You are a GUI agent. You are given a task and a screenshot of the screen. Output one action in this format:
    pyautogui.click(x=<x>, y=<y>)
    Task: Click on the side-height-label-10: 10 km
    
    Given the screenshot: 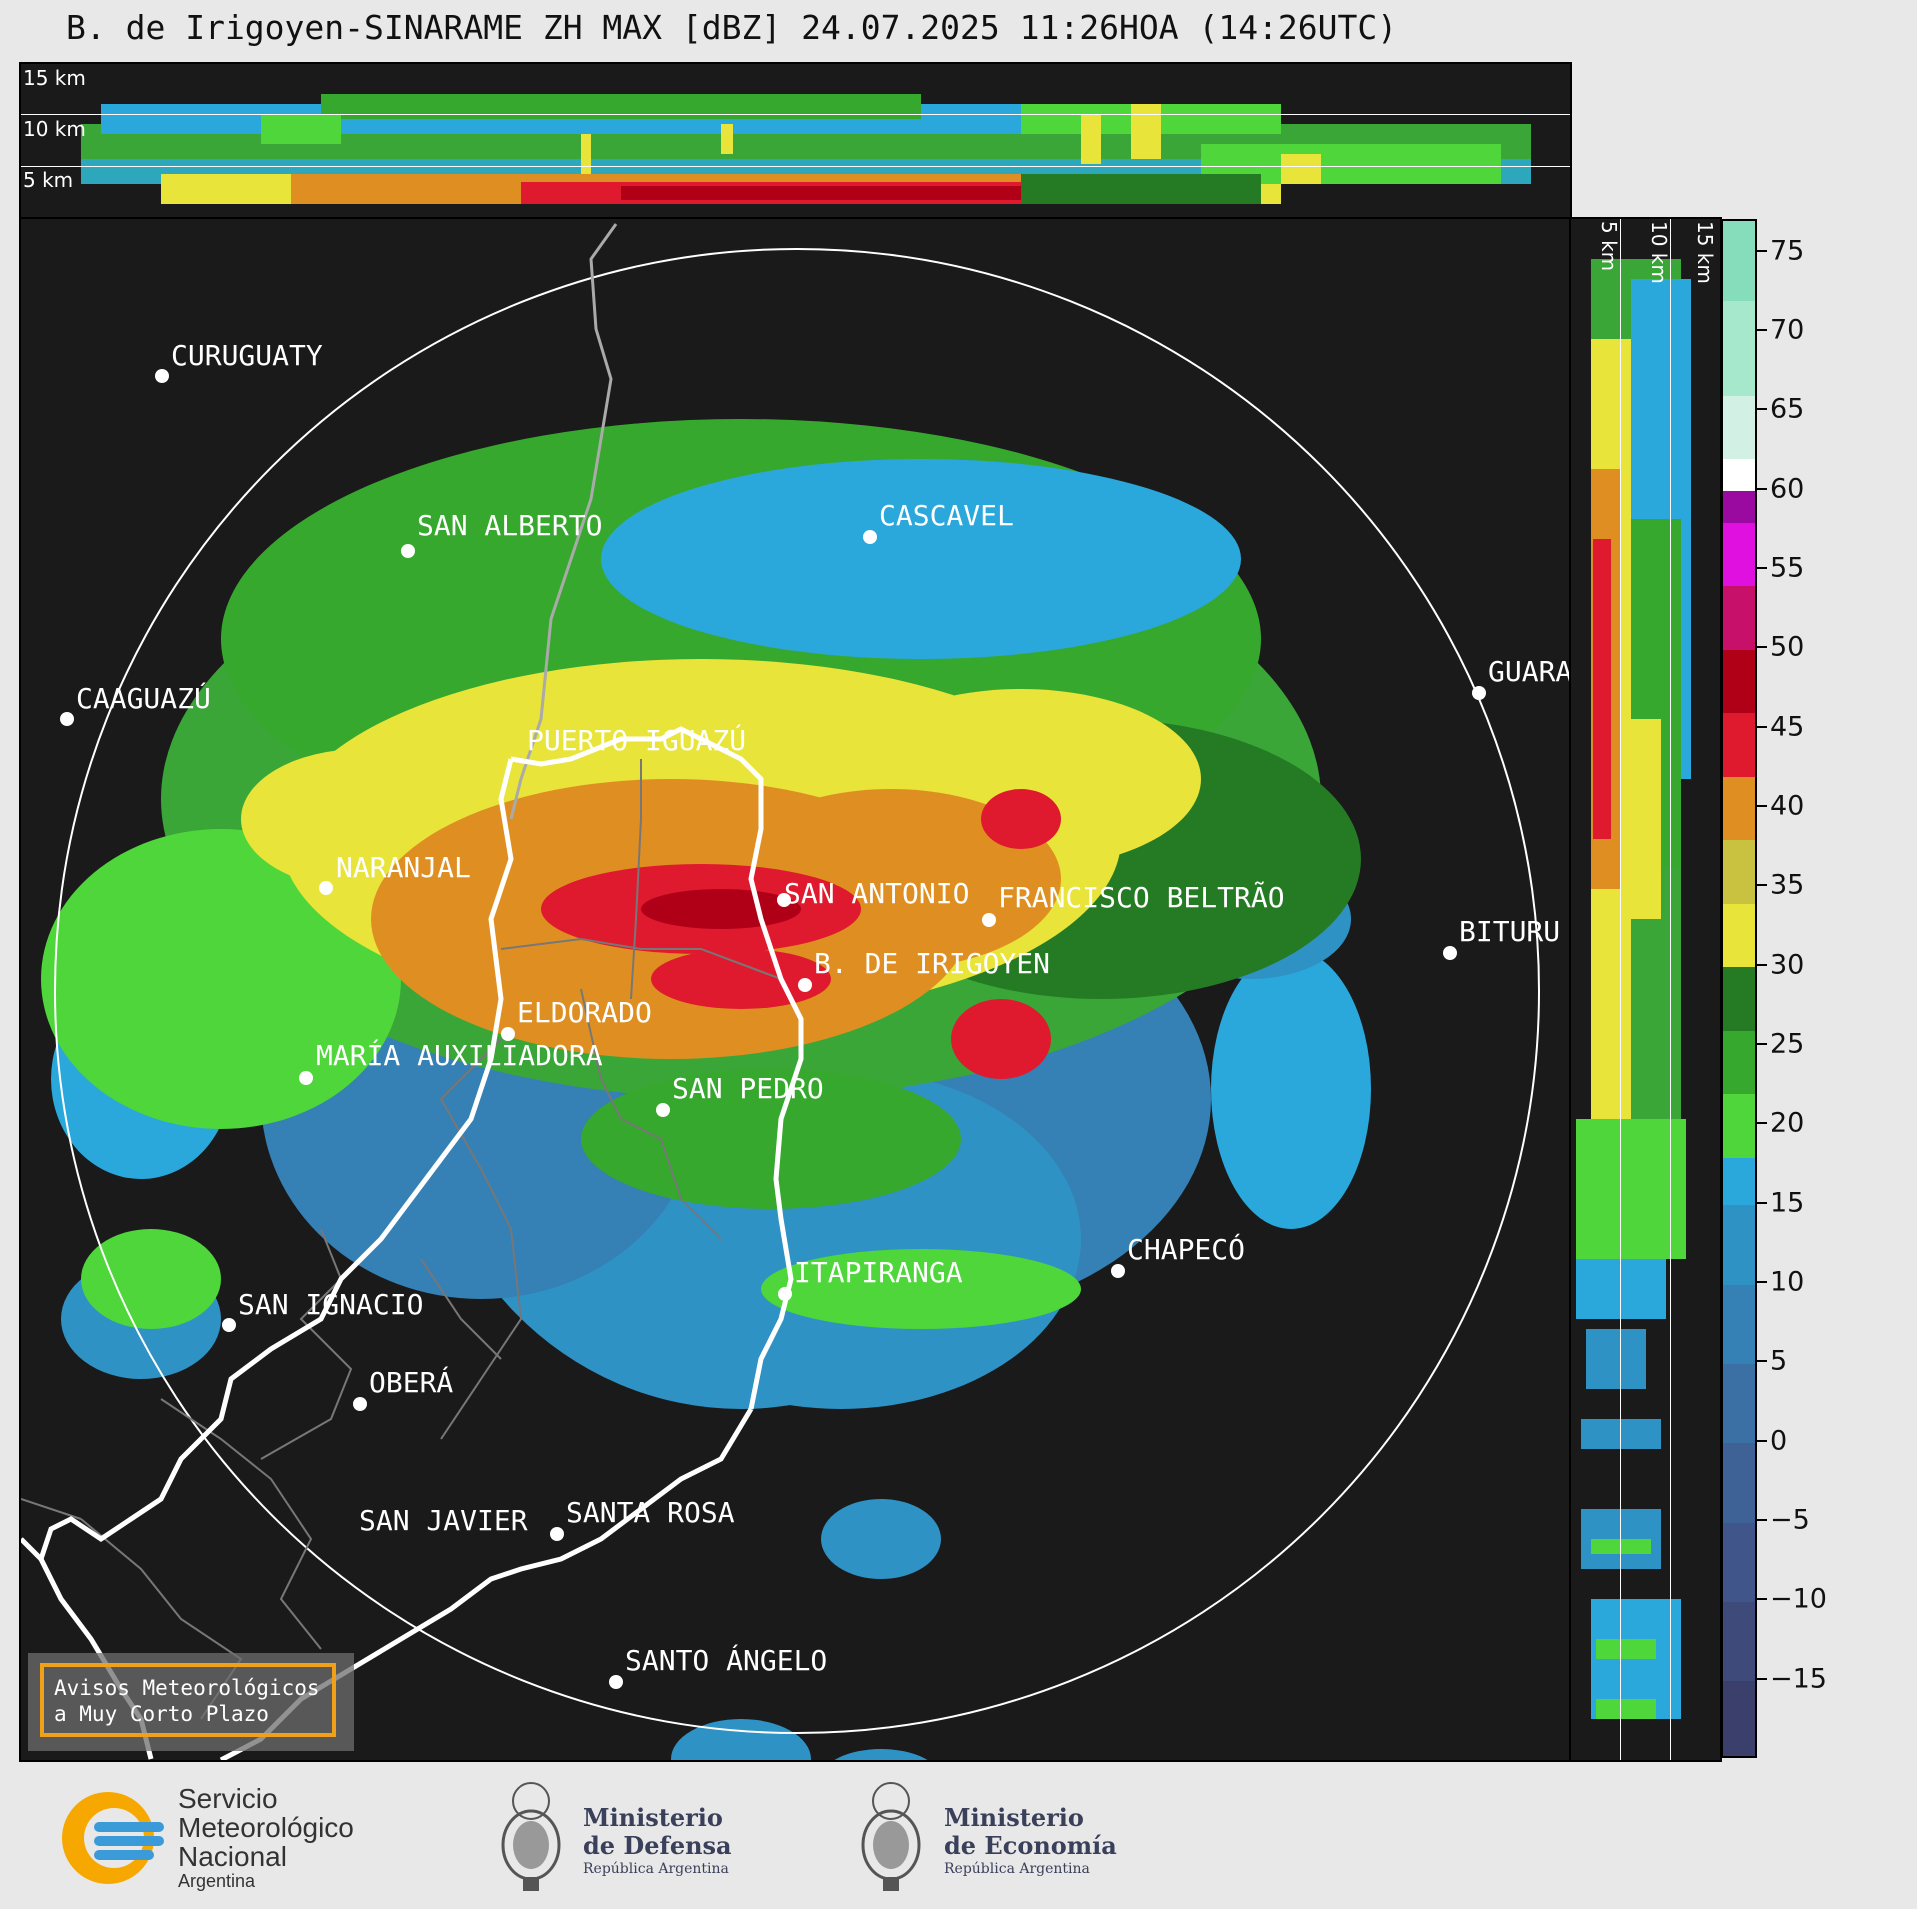 What is the action you would take?
    pyautogui.click(x=1659, y=252)
    